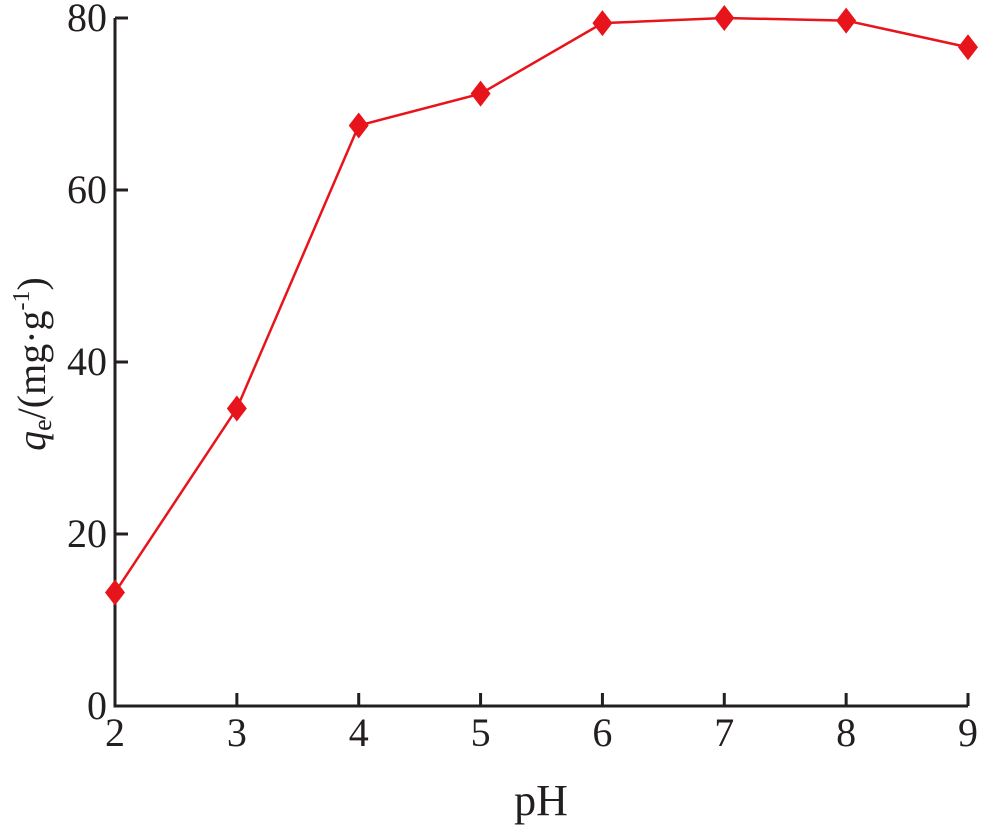  I want to click on x-tick-label: 7, so click(724, 732).